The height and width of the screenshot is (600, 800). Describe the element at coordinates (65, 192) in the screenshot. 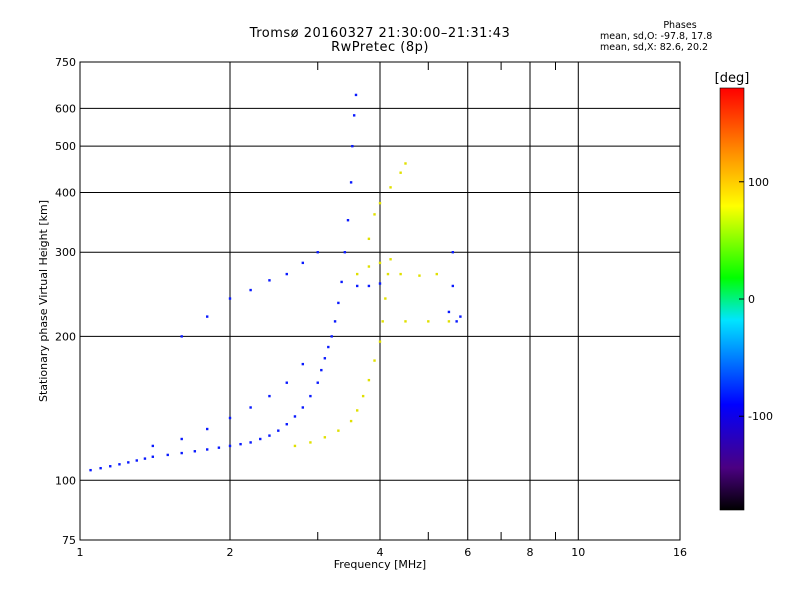

I see `y-tick-label: 400` at that location.